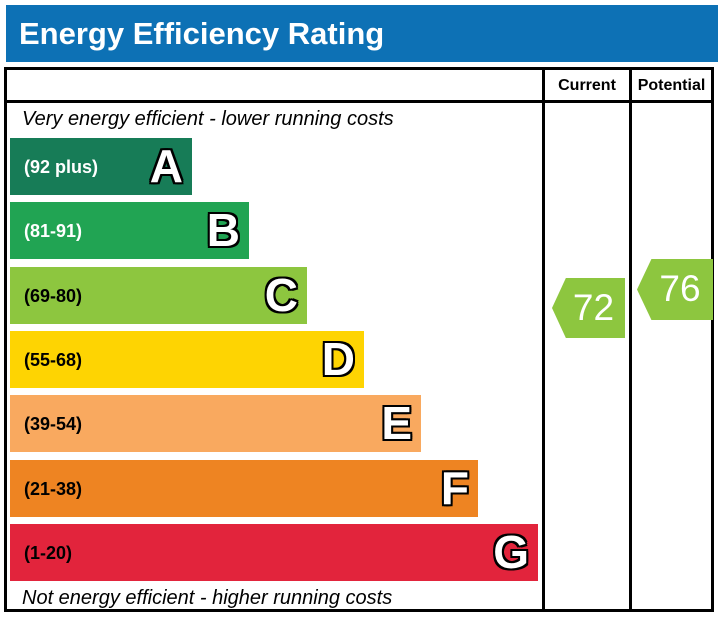 The height and width of the screenshot is (619, 718). What do you see at coordinates (274, 552) in the screenshot?
I see `band-g: (1-20) G` at bounding box center [274, 552].